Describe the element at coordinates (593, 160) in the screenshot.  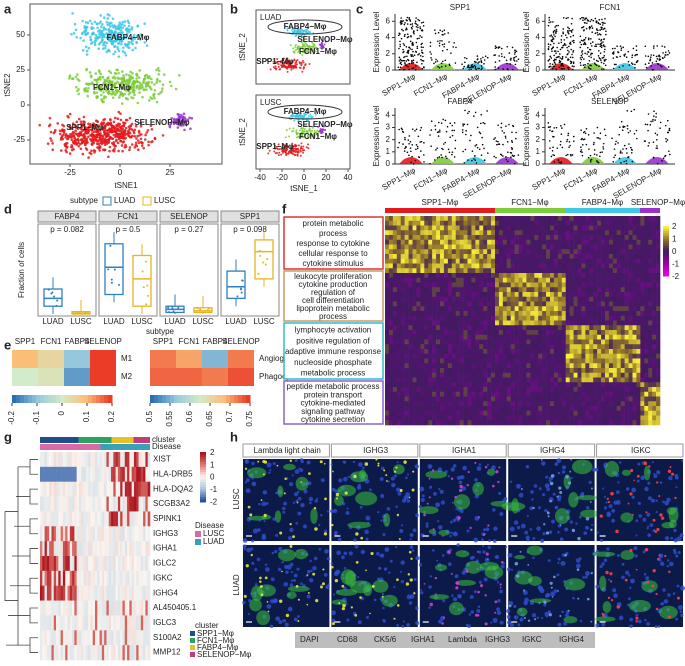
I see `violin` at that location.